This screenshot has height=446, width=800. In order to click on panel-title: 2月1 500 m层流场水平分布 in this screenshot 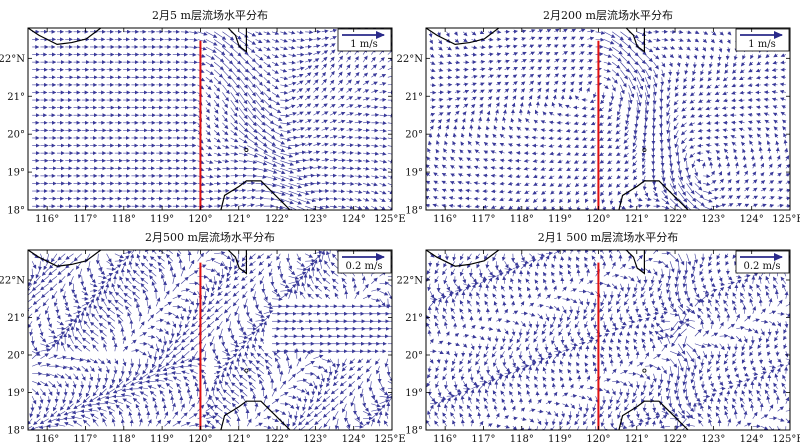, I will do `click(608, 237)`.